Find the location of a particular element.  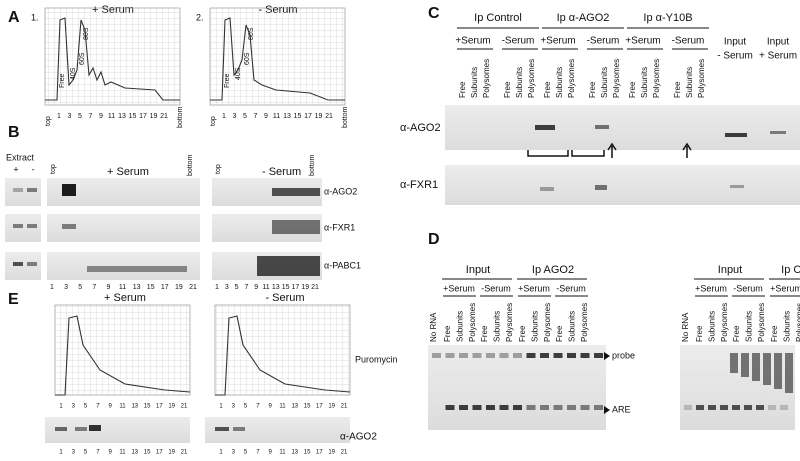

lane-number: 13 is located at coordinates (294, 453).